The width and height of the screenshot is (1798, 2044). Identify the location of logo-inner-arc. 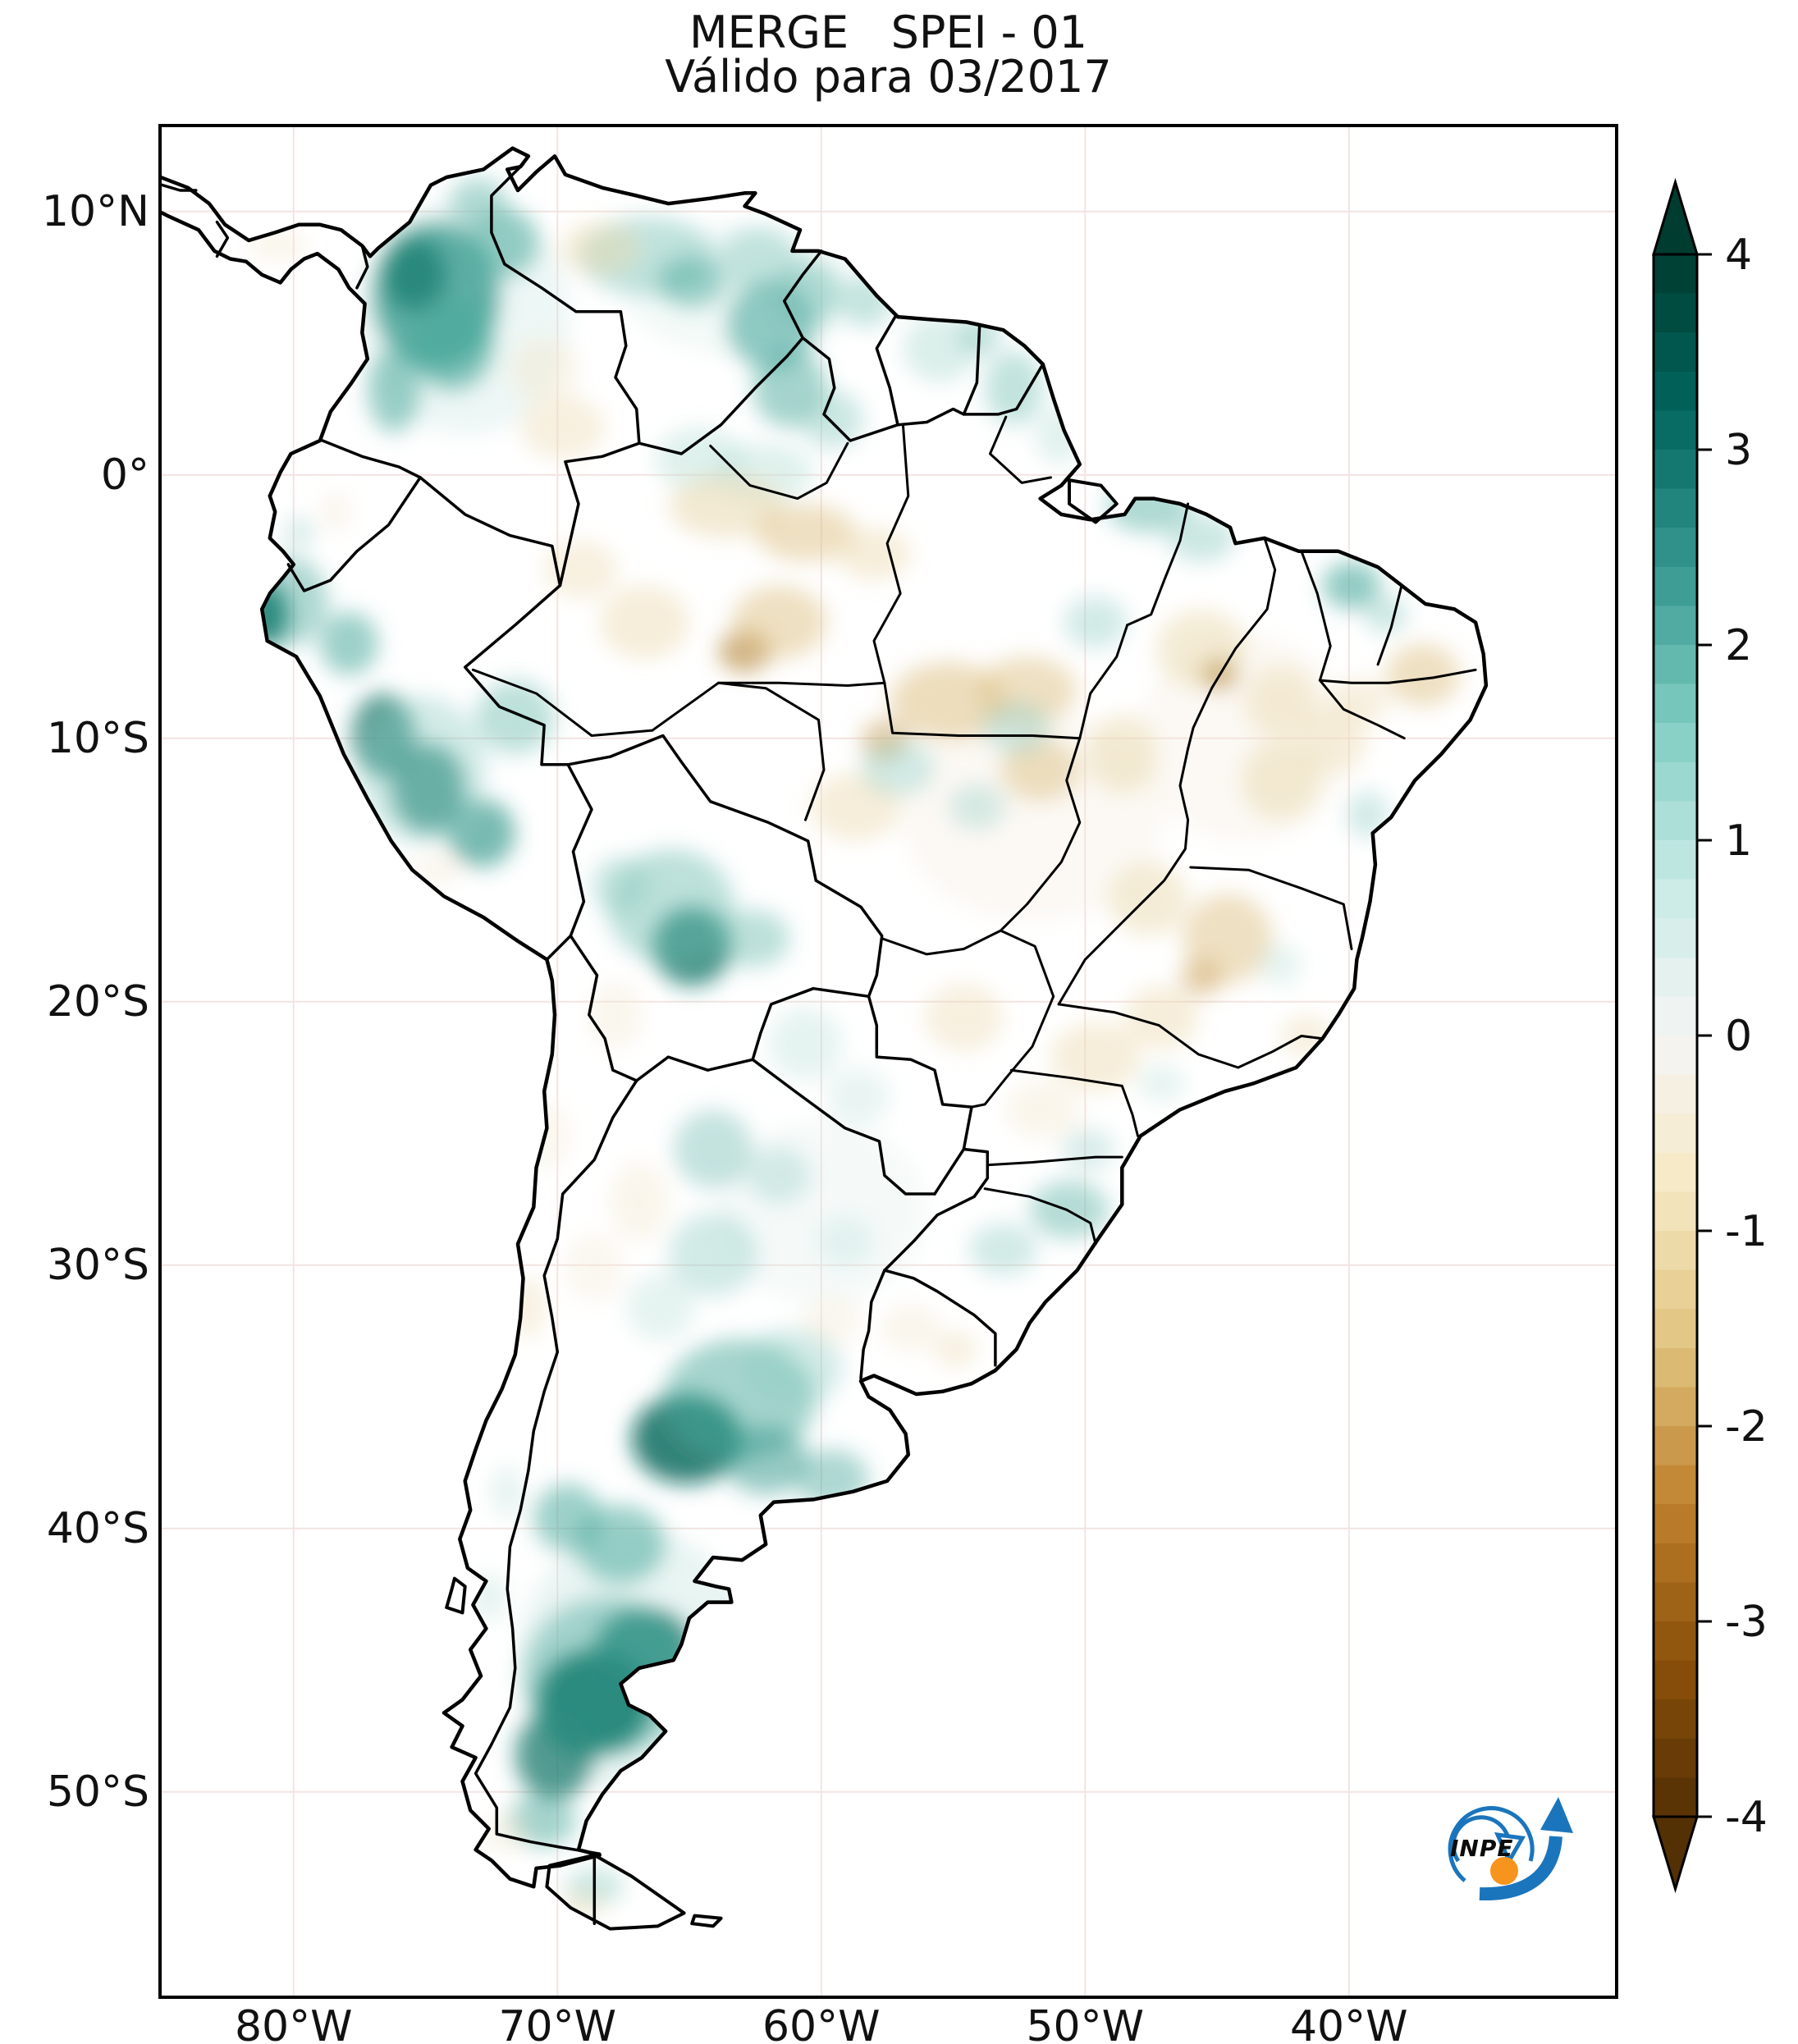
(1481, 1839).